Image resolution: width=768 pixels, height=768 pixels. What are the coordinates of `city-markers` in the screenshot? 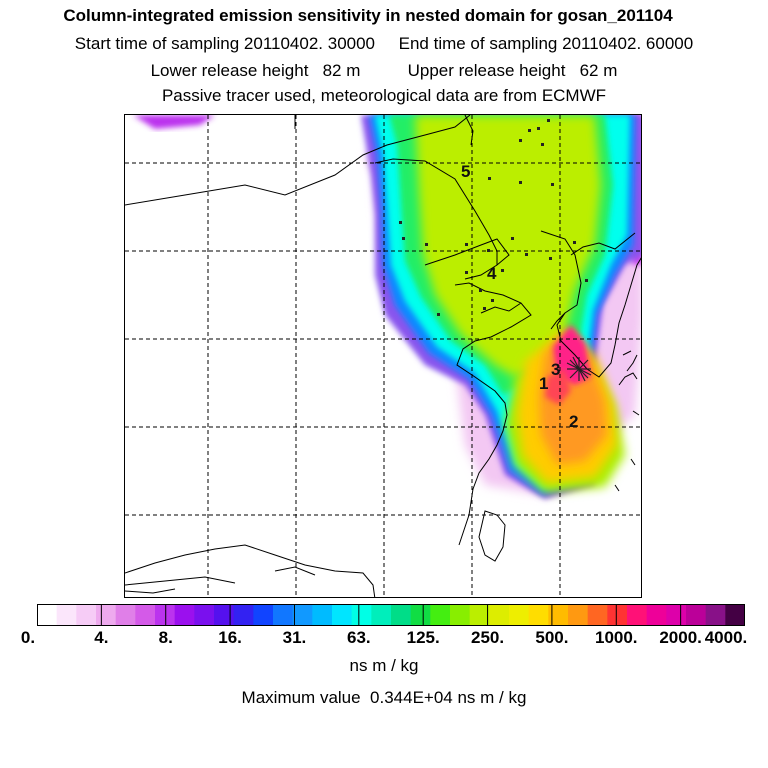 It's located at (493, 217).